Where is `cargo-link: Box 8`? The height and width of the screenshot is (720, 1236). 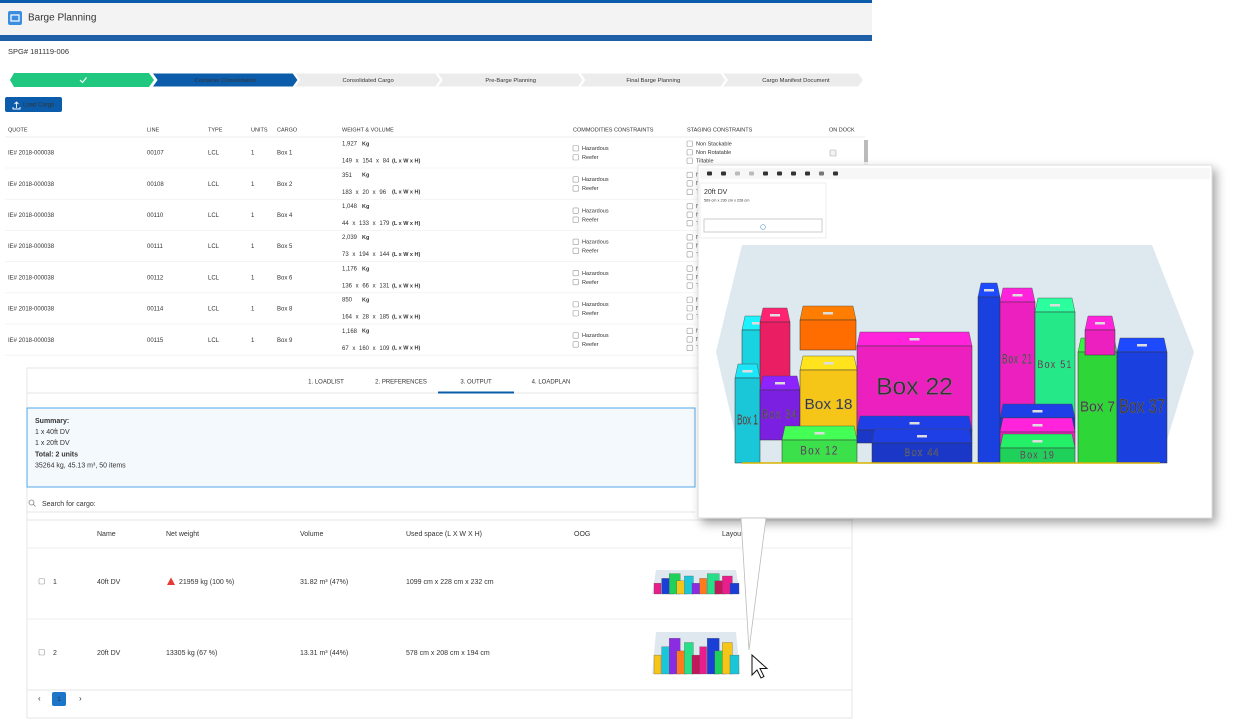 cargo-link: Box 8 is located at coordinates (285, 310).